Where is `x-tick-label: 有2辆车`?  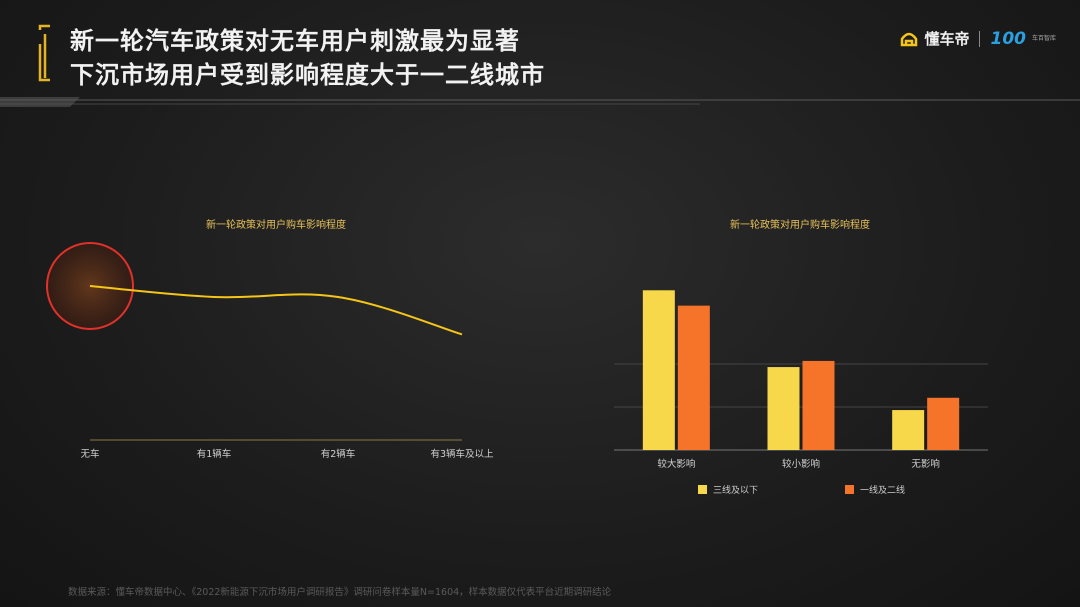
x-tick-label: 有2辆车 is located at coordinates (338, 454).